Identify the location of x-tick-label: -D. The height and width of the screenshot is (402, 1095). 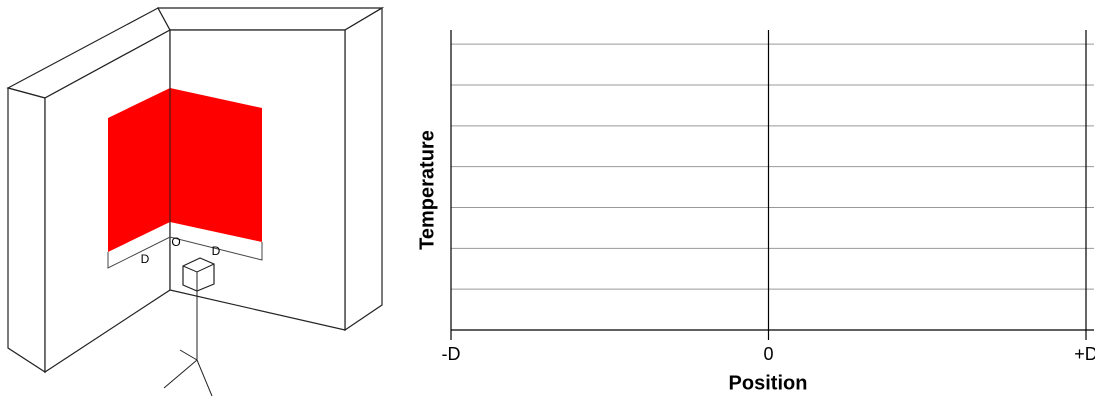
(451, 354).